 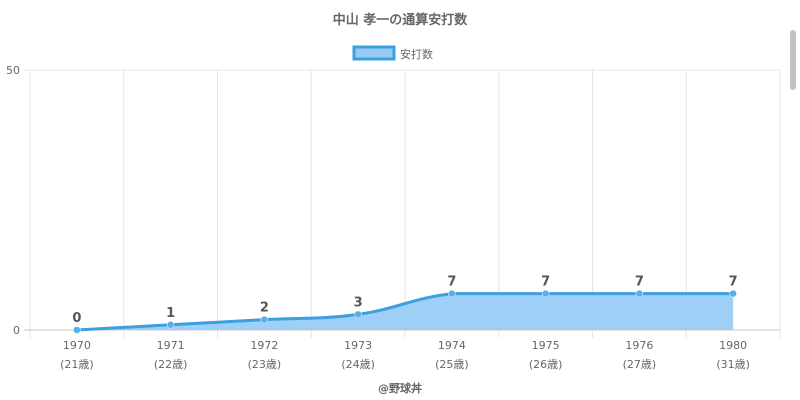 I want to click on x-tick-sublabel: (26歳), so click(x=546, y=364).